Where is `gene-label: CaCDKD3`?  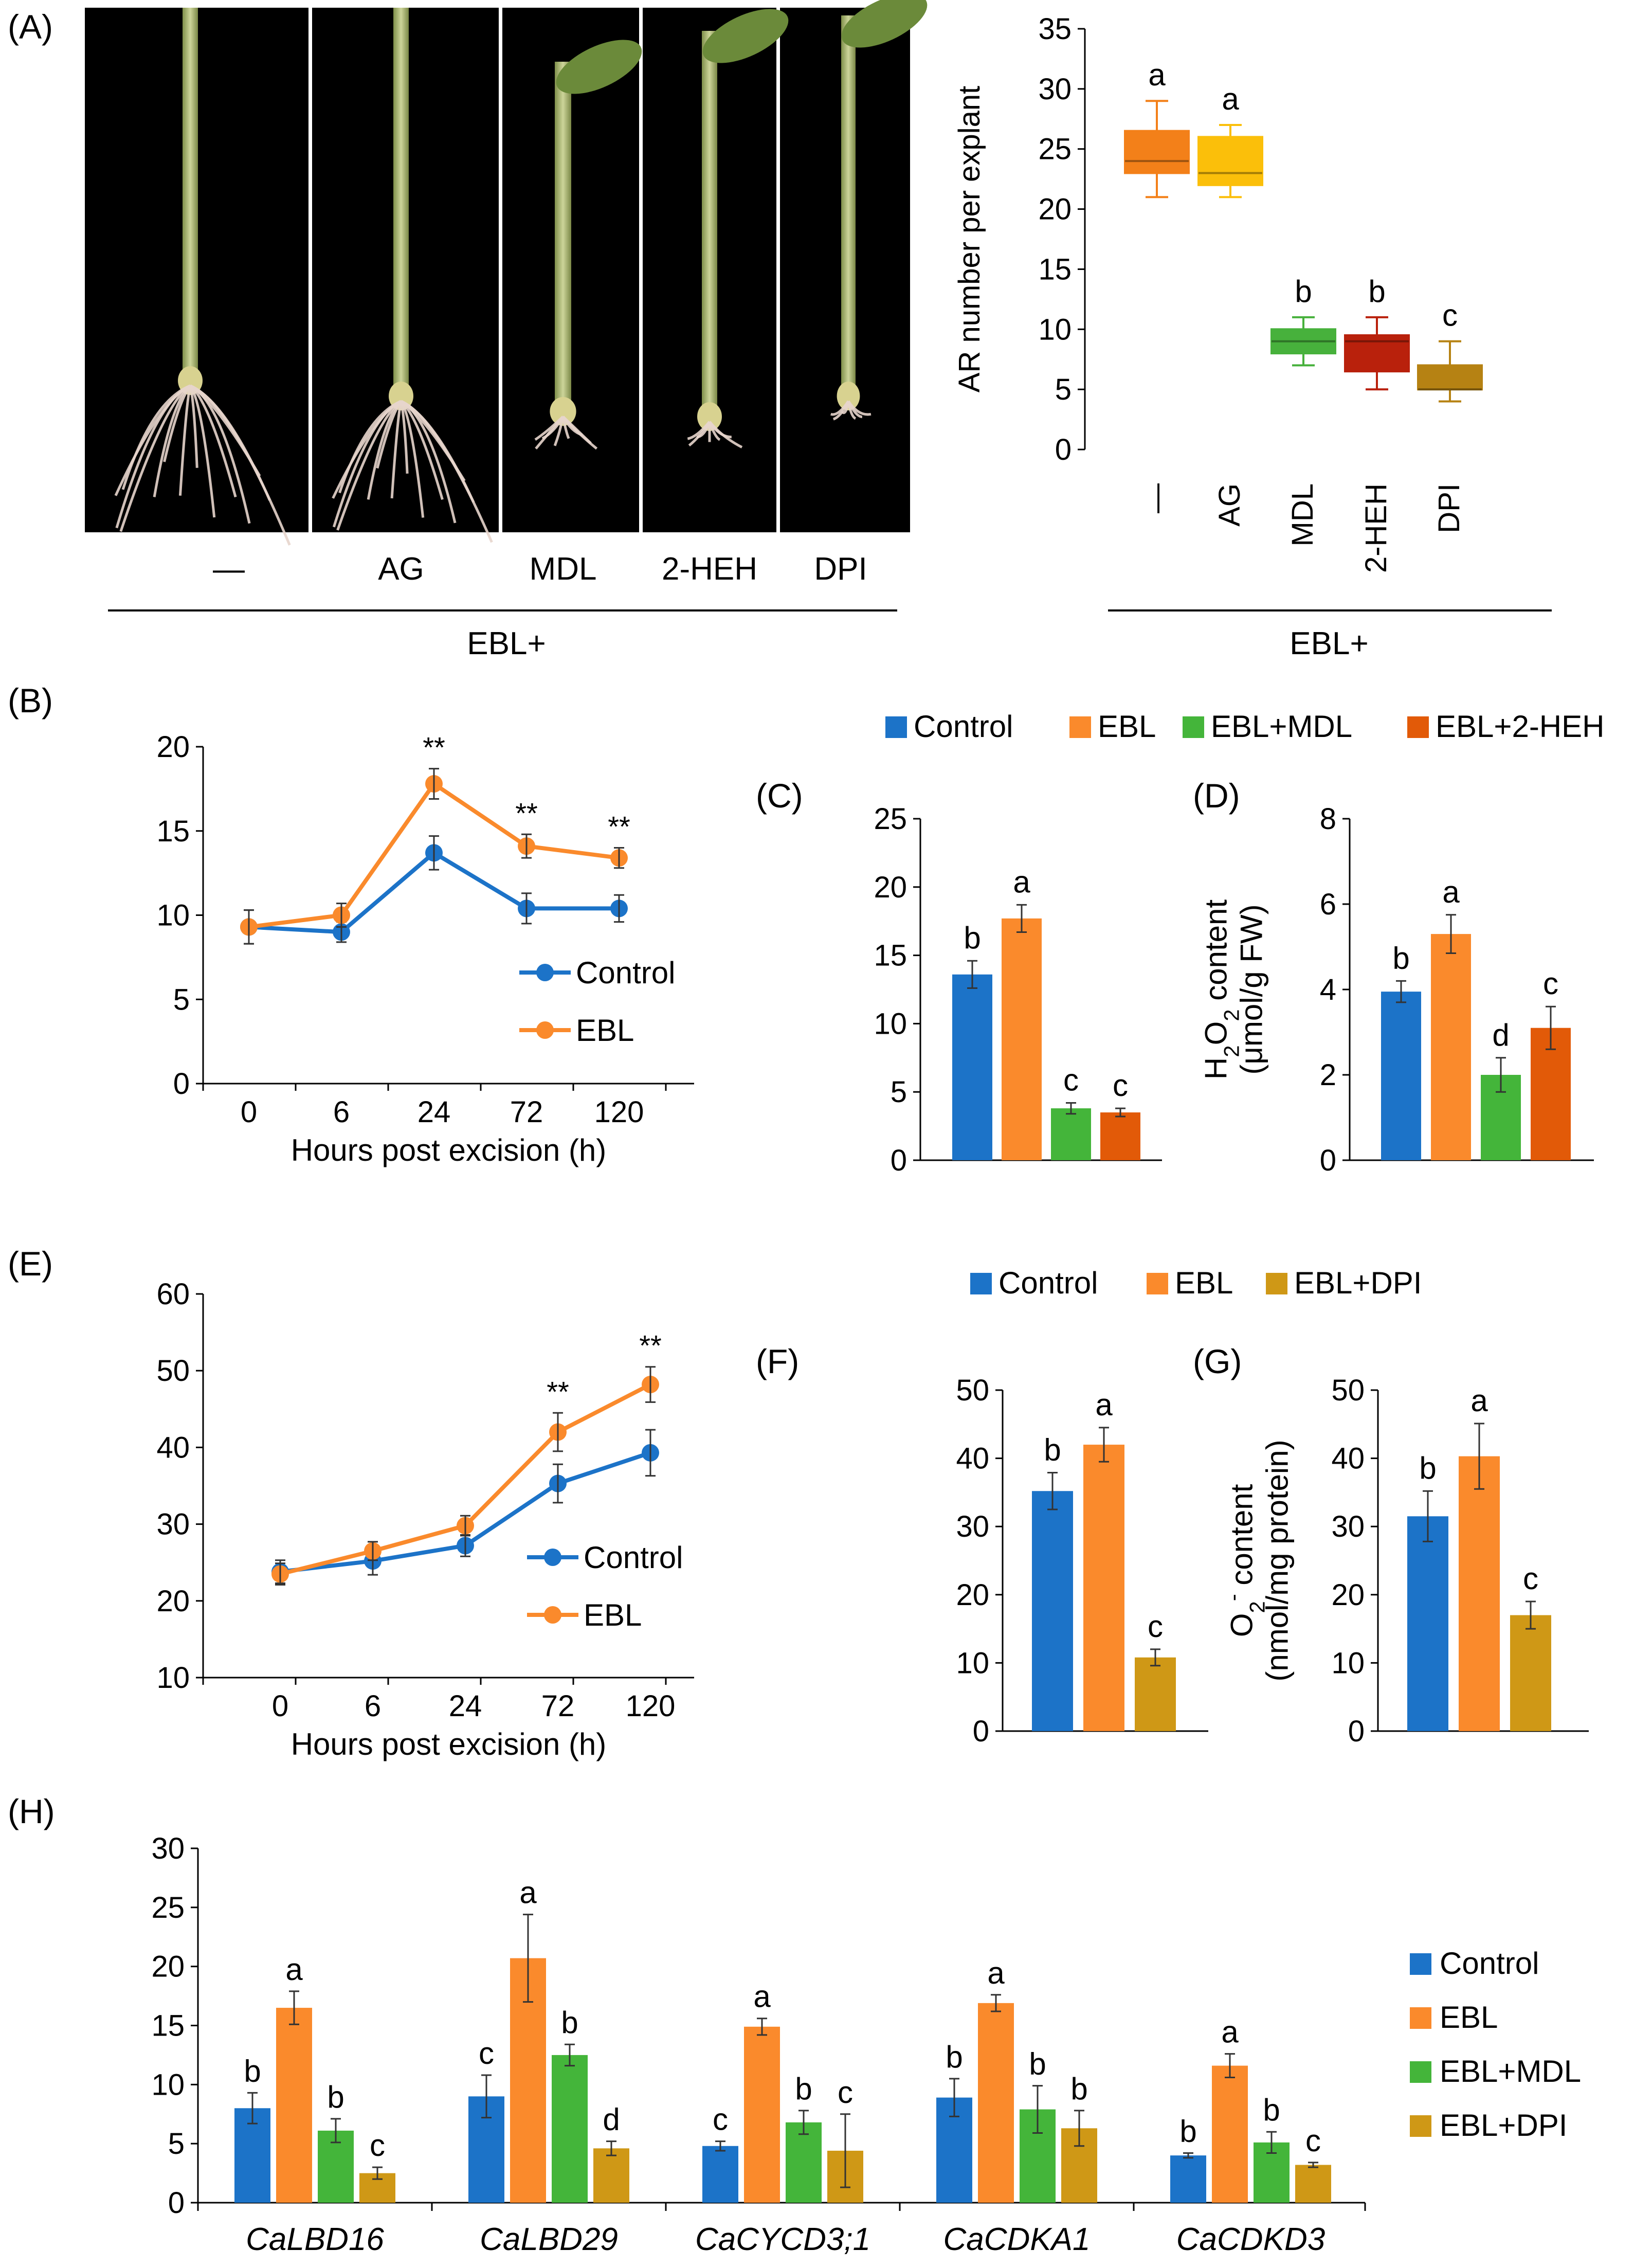 gene-label: CaCDKD3 is located at coordinates (1250, 2239).